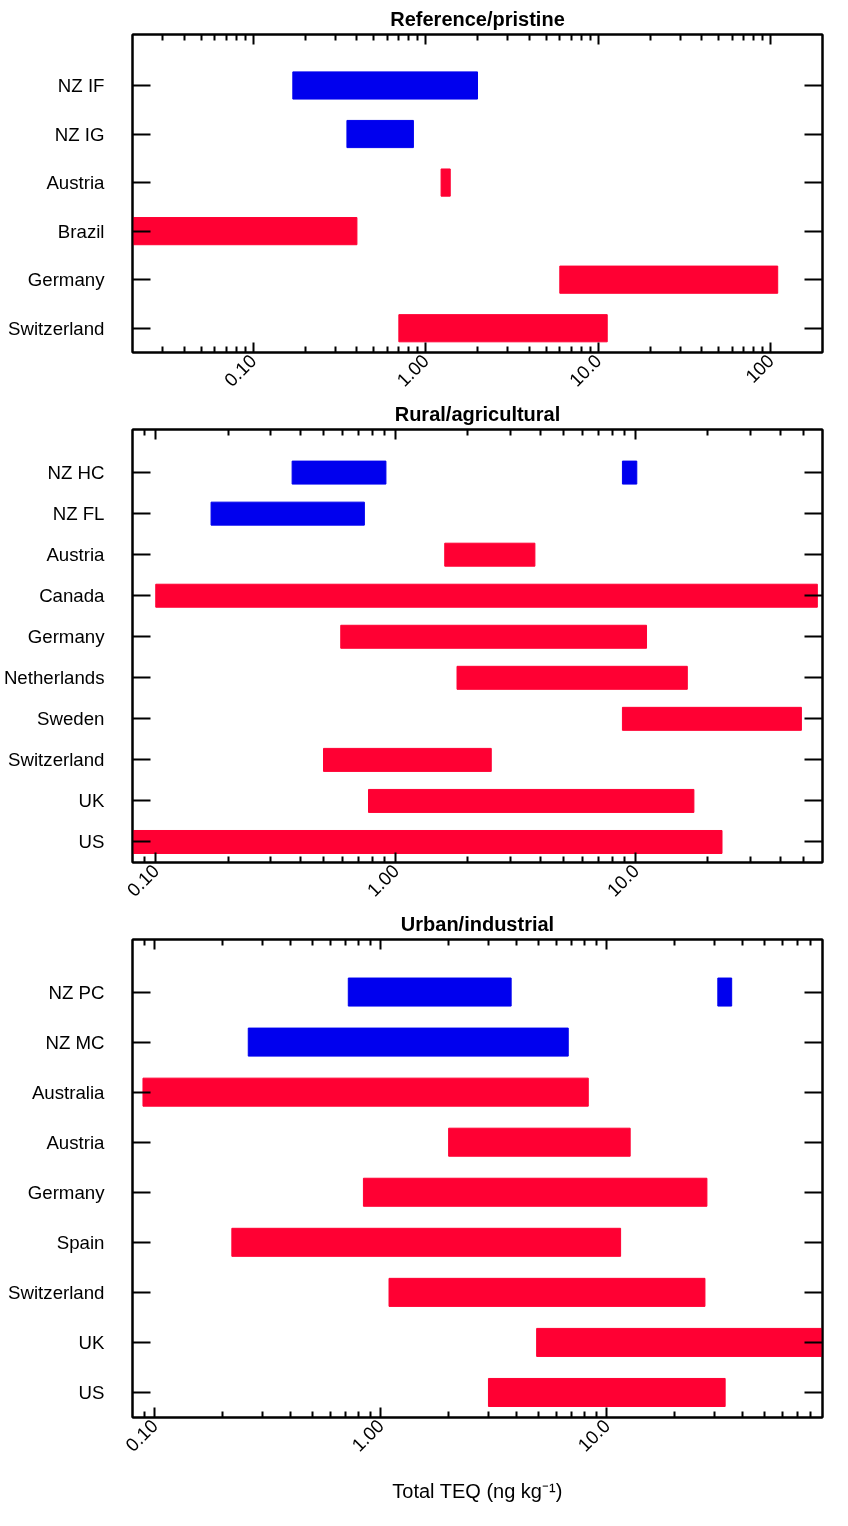  What do you see at coordinates (54, 678) in the screenshot?
I see `y-tick-label: Netherlands` at bounding box center [54, 678].